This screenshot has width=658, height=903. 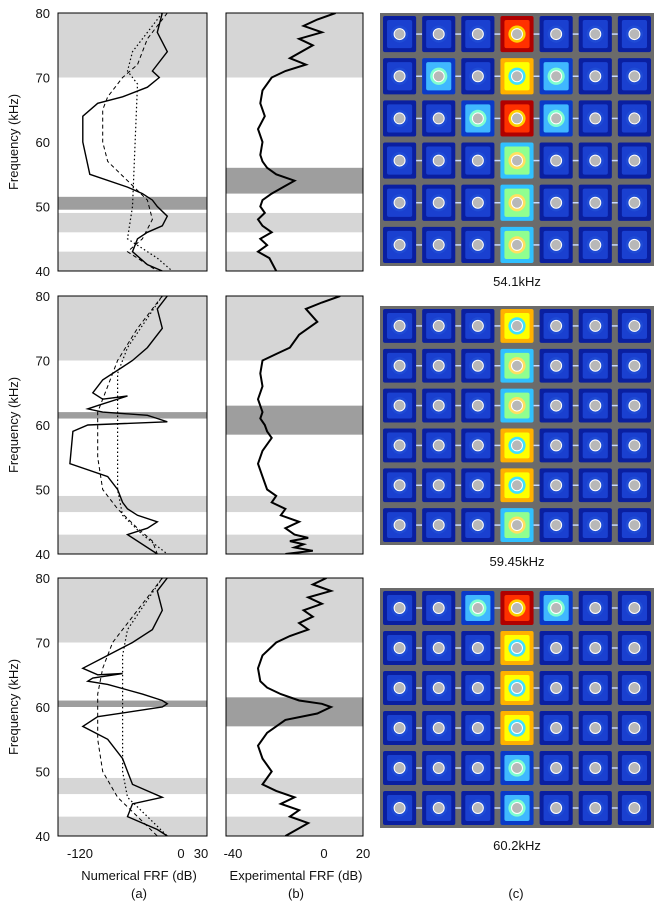 What do you see at coordinates (517, 845) in the screenshot?
I see `mode-frequency-caption: 60.2kHz` at bounding box center [517, 845].